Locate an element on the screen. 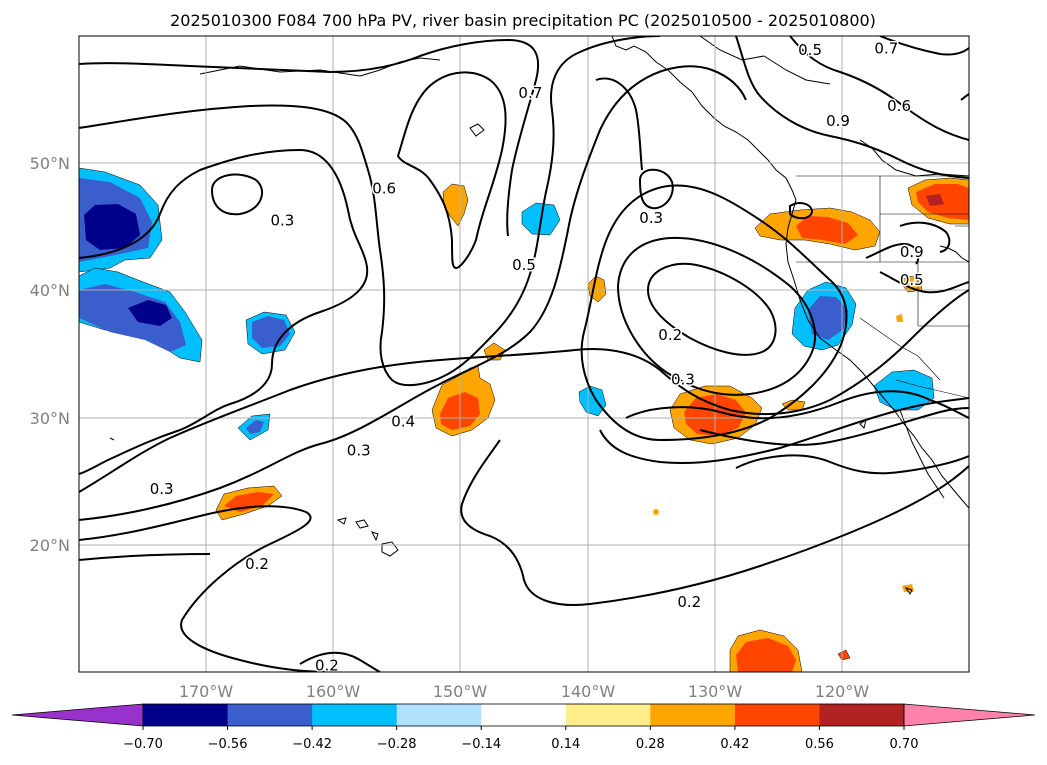  colorbar-tick-label: 0.28 is located at coordinates (650, 744).